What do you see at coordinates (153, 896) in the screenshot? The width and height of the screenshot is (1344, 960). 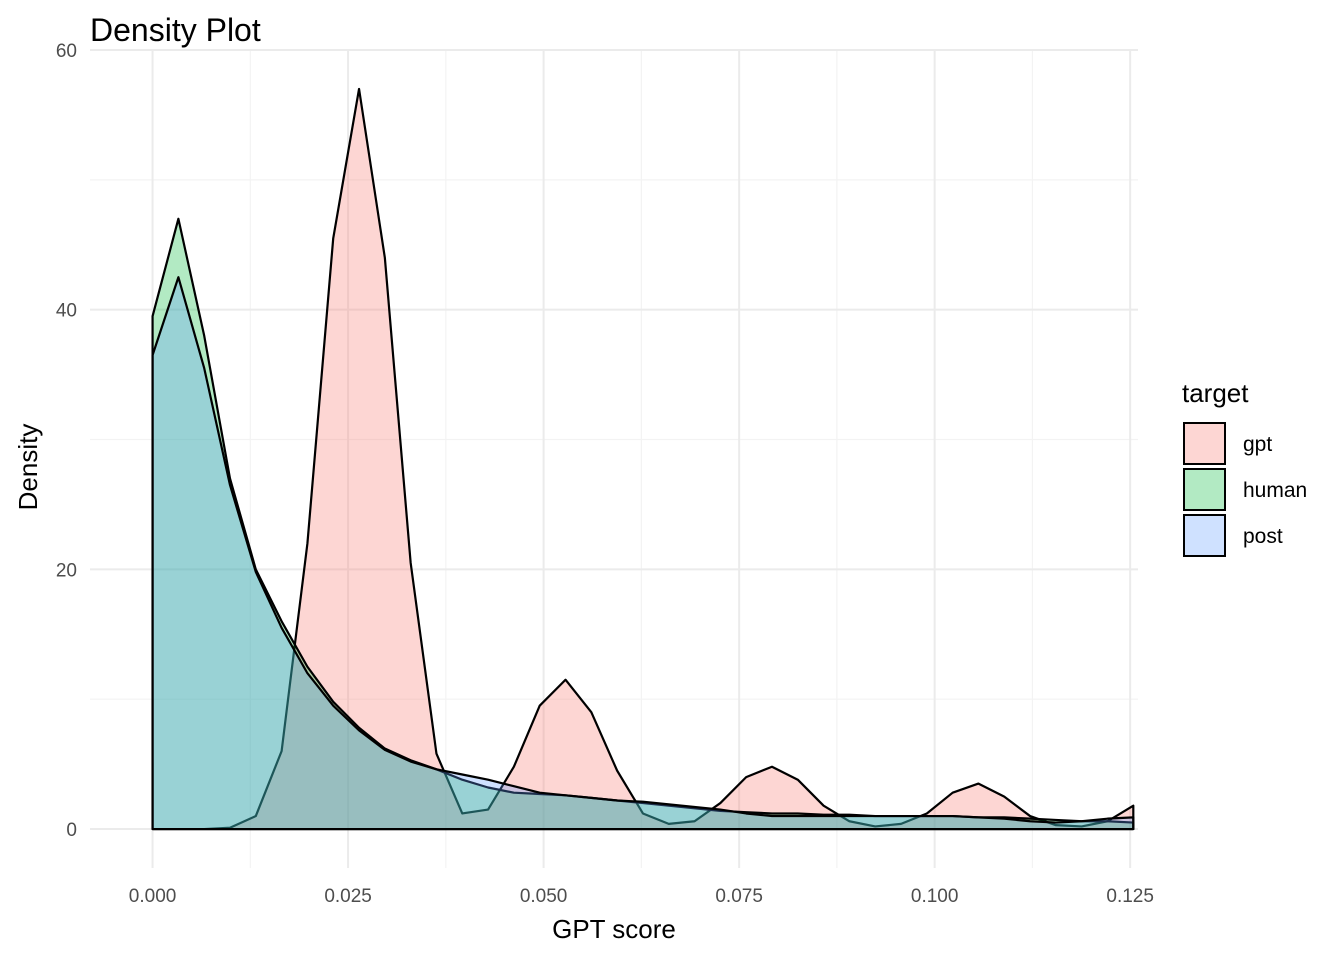 I see `x-tick-label: 0.000` at bounding box center [153, 896].